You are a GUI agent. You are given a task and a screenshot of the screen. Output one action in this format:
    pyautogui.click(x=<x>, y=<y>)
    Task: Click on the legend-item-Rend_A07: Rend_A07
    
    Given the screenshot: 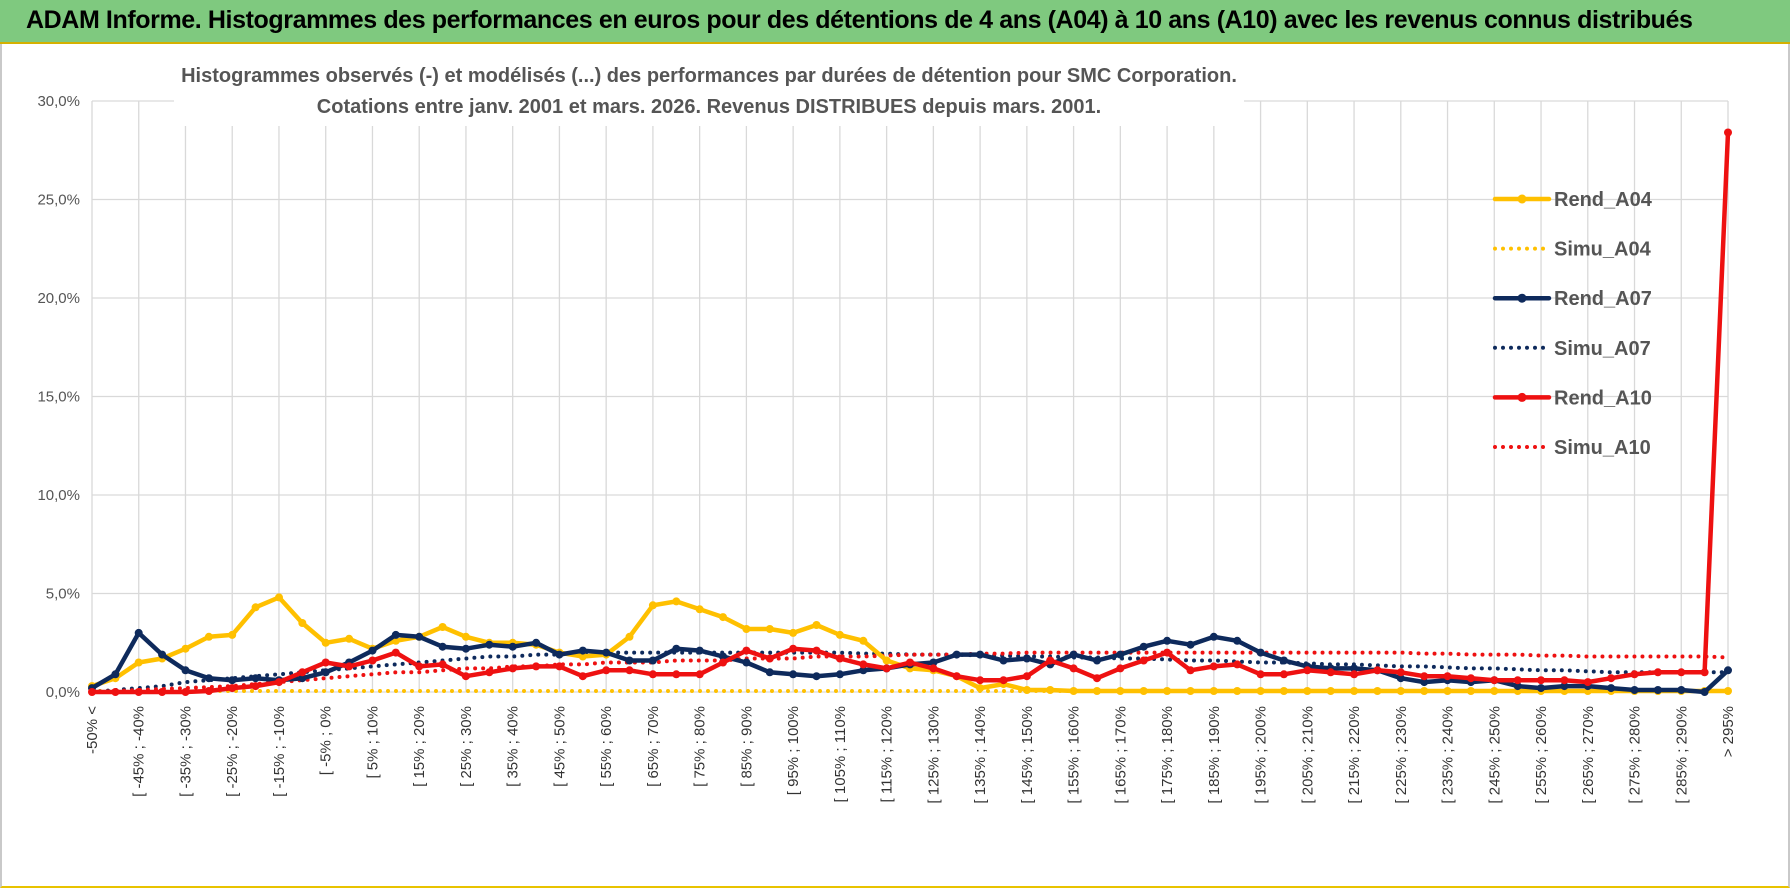 What is the action you would take?
    pyautogui.click(x=1572, y=299)
    